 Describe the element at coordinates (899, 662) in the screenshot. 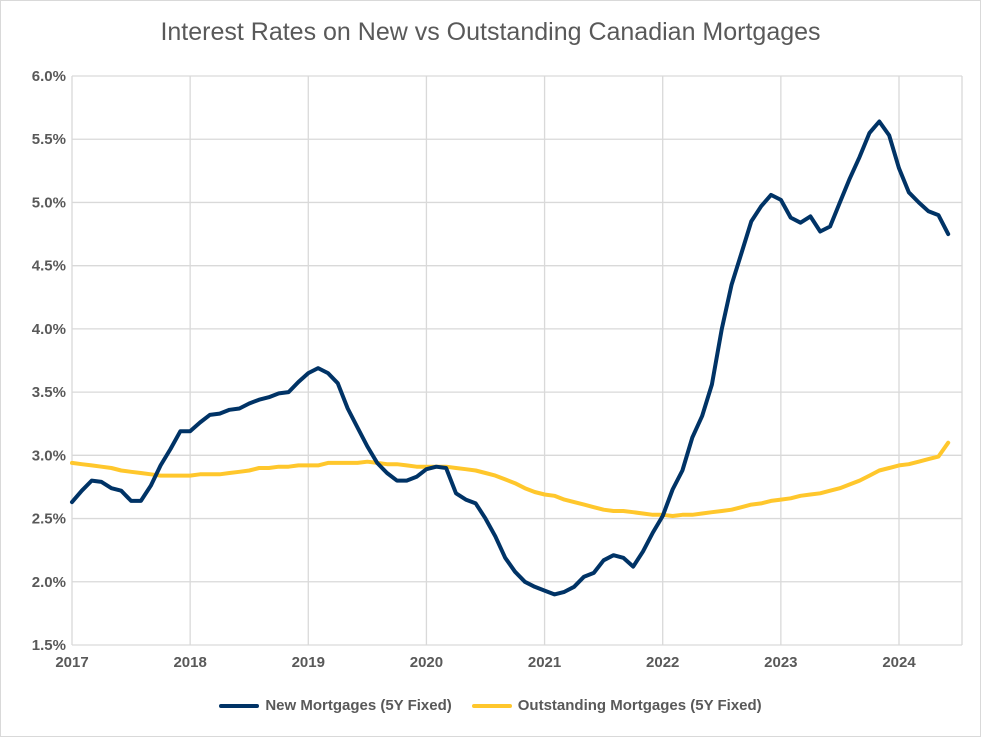

I see `x-tick-label: 2024` at that location.